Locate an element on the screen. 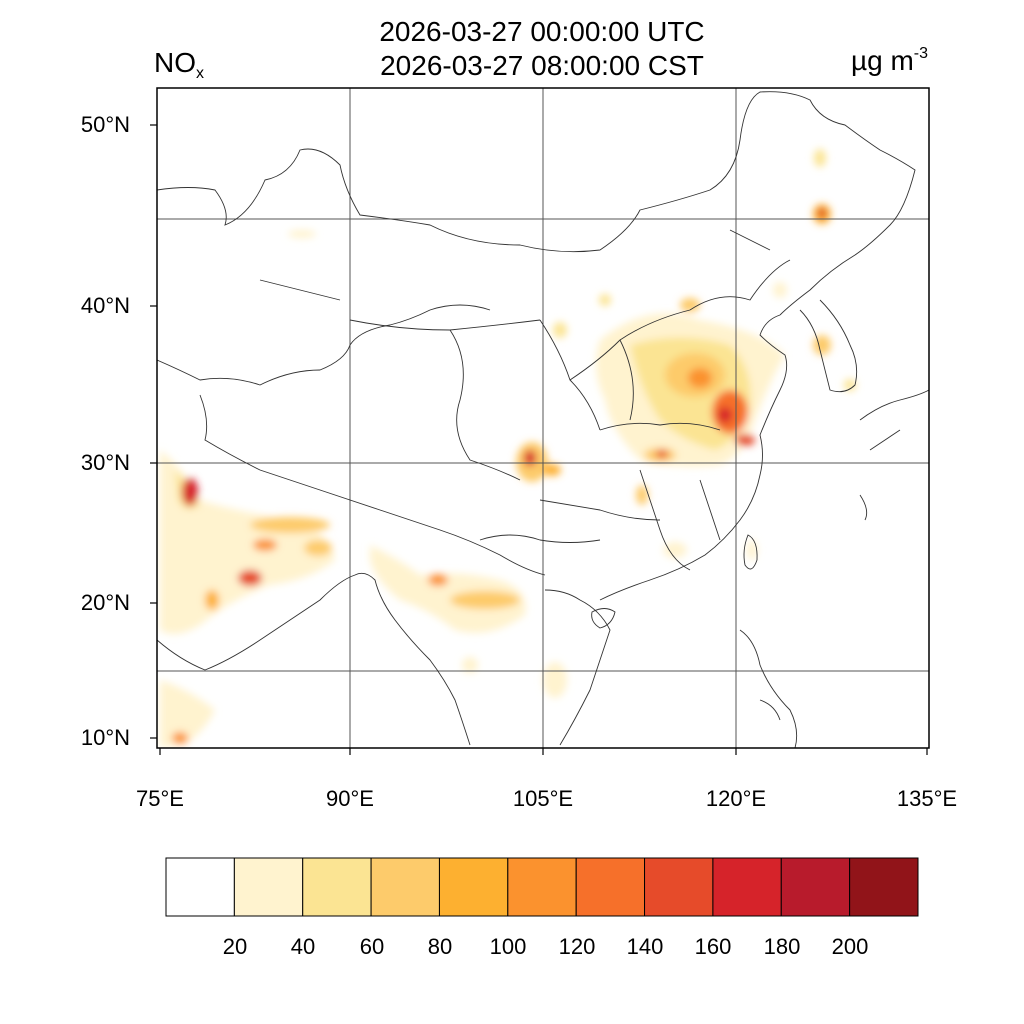 The image size is (1024, 1024). species-label: NOx is located at coordinates (179, 65).